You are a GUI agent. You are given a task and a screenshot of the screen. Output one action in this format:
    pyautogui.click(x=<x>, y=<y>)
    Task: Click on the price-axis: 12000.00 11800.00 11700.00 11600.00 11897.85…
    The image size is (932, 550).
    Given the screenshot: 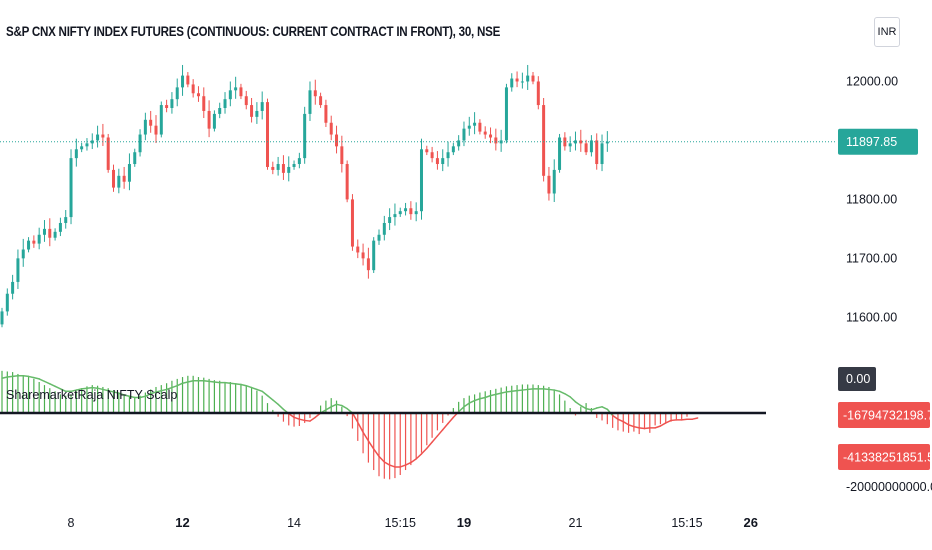 What is the action you would take?
    pyautogui.click(x=885, y=284)
    